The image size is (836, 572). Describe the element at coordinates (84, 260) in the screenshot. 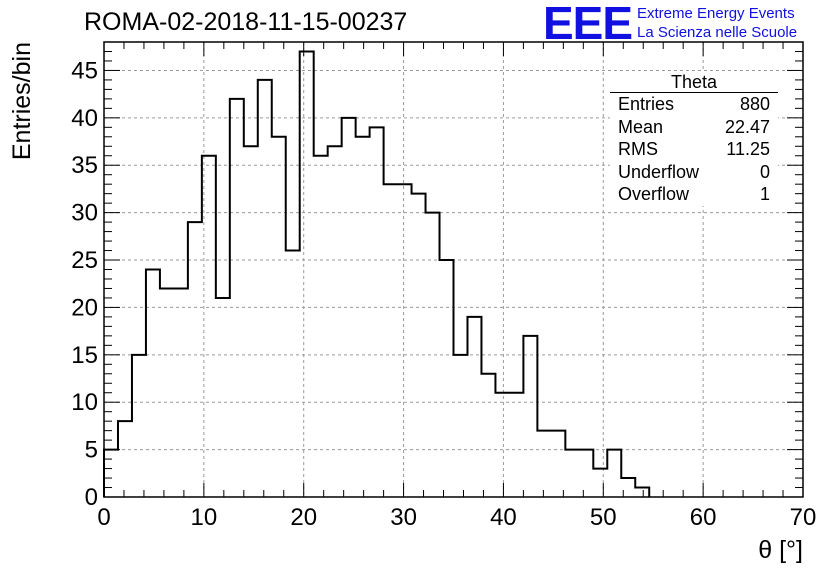

I see `y-tick-label: 25` at that location.